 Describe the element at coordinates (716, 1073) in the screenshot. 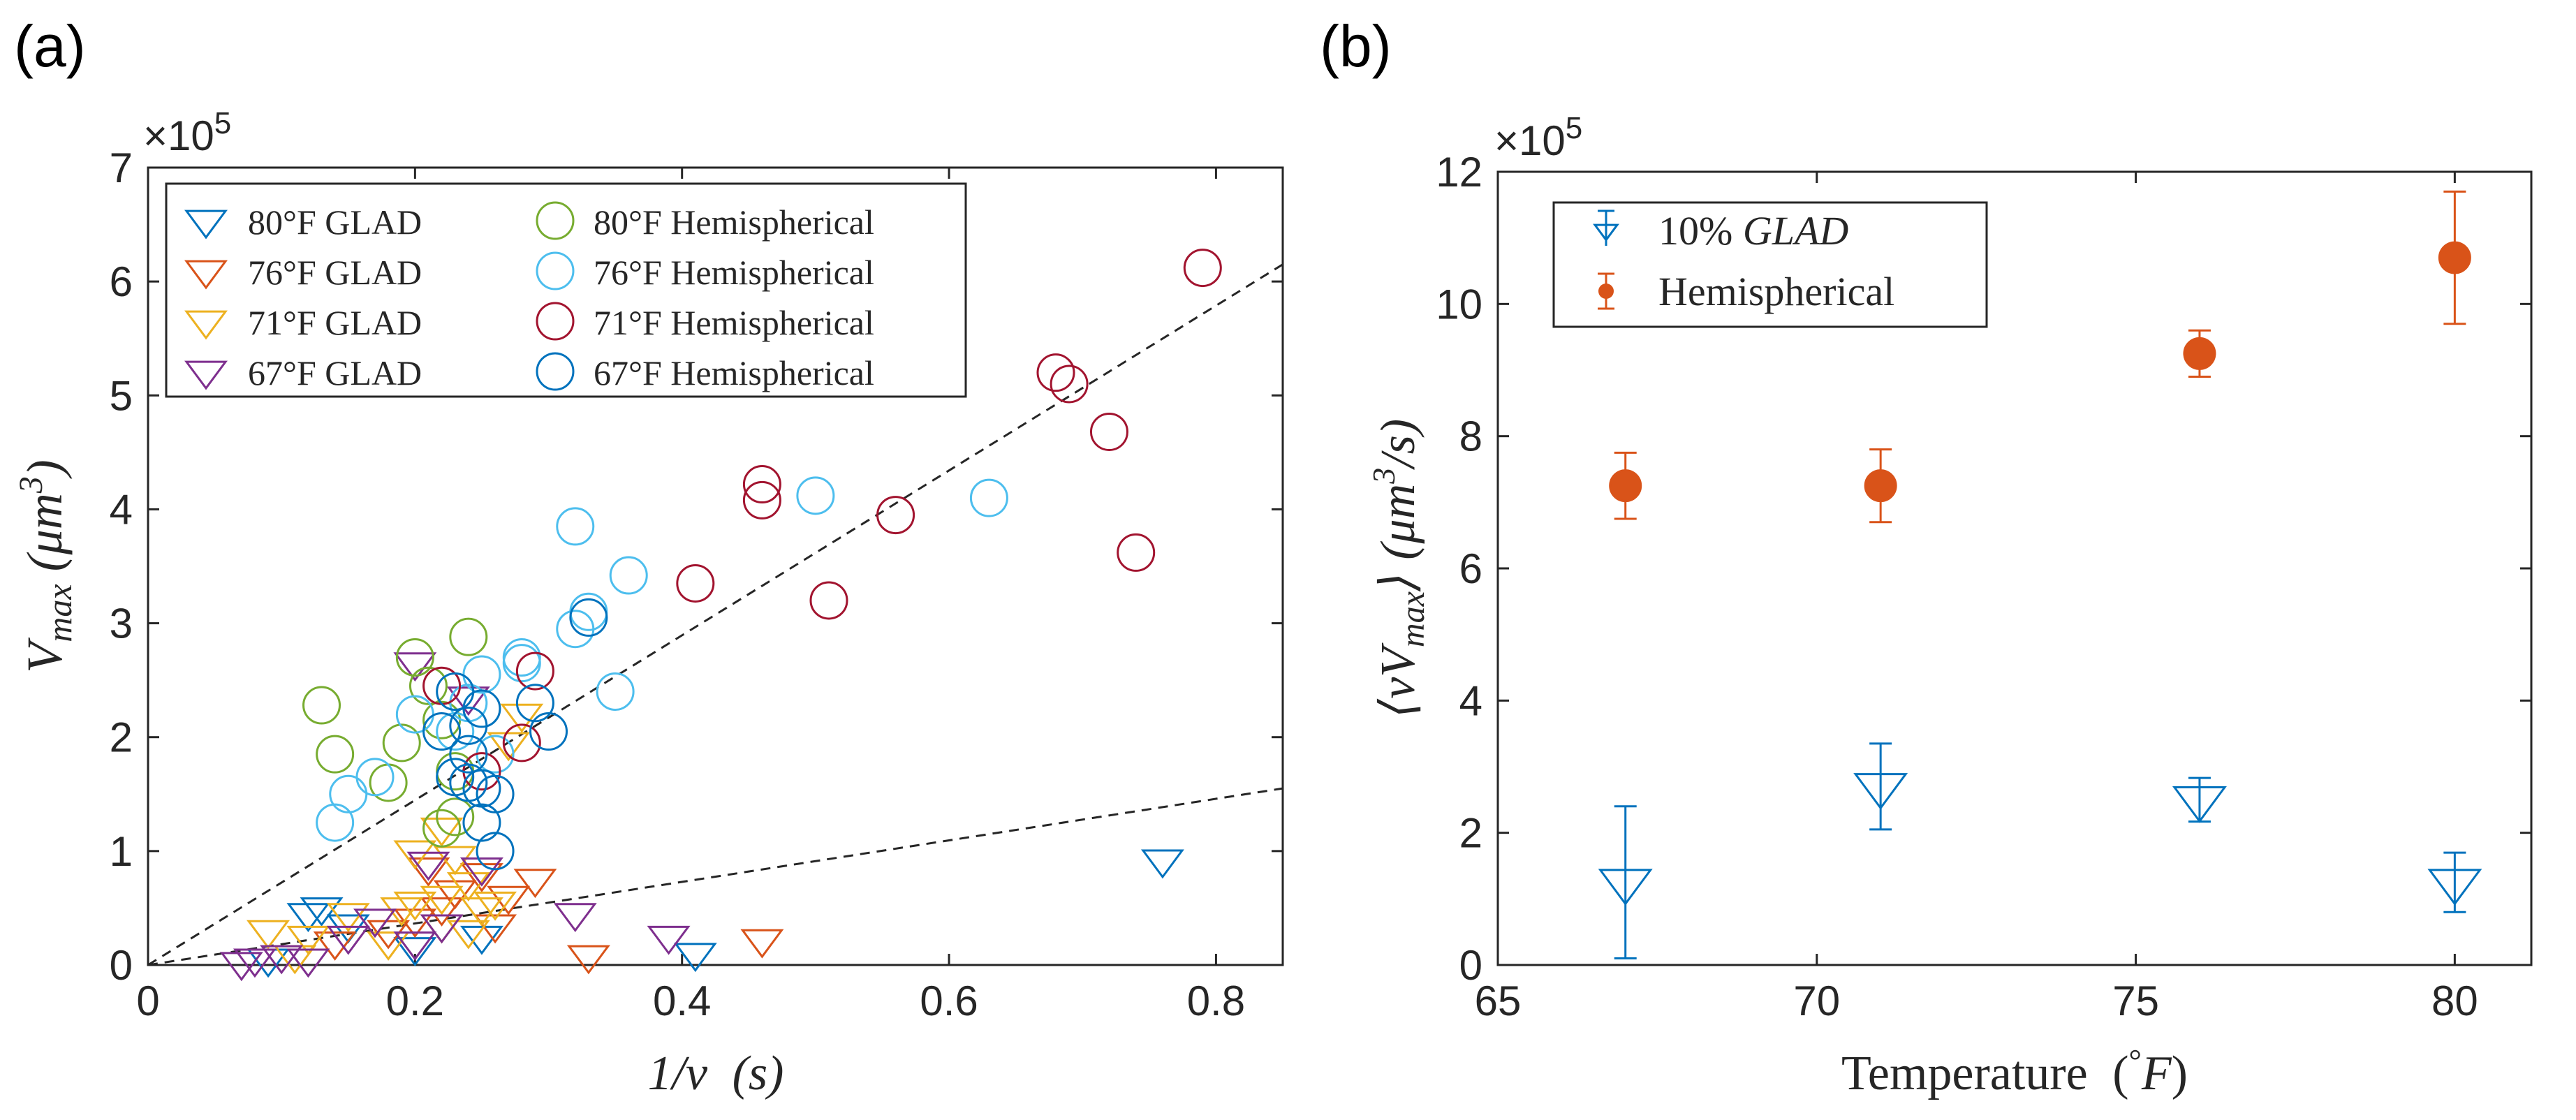

I see `panel-a-xlabel: 1/ν (s)` at that location.